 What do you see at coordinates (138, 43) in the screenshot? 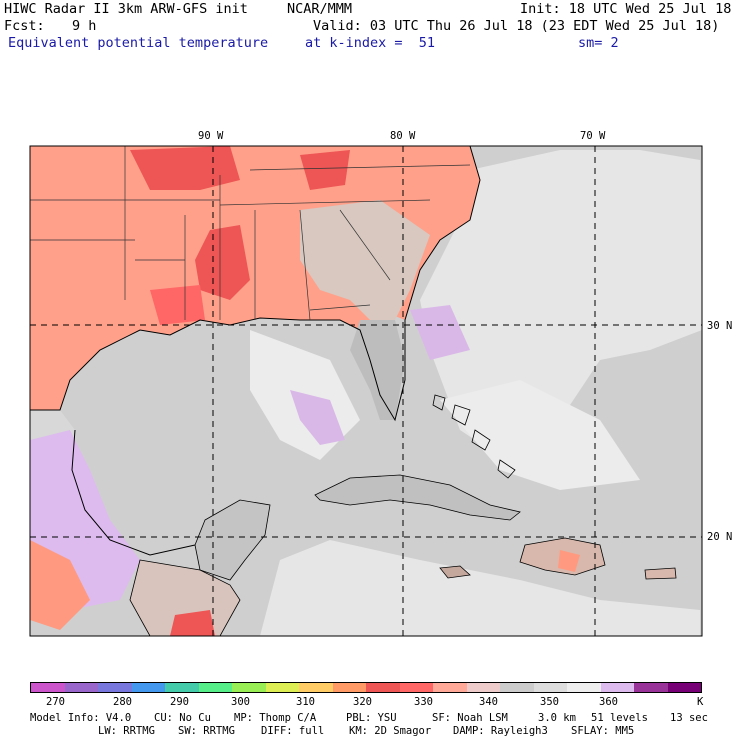
I see `field-name: Equivalent potential temperature` at bounding box center [138, 43].